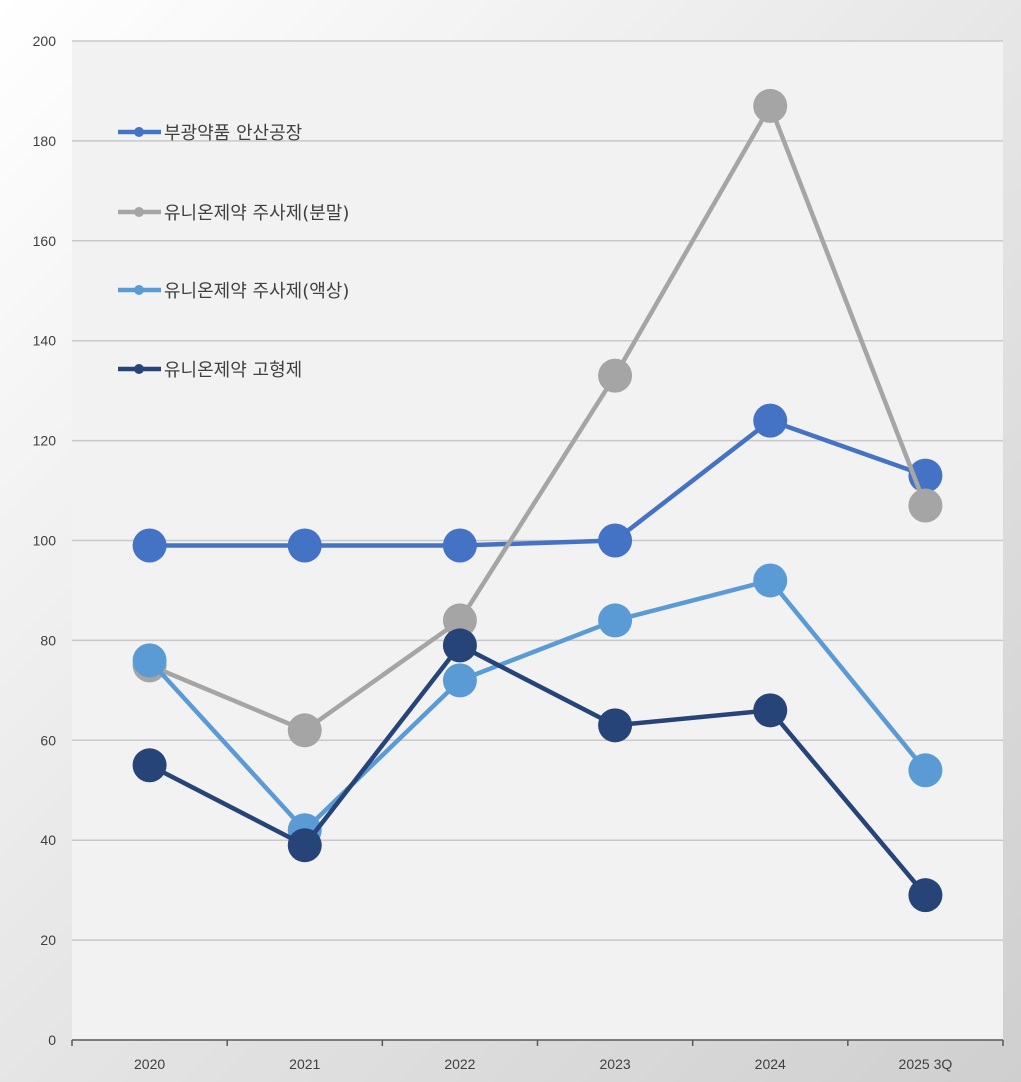 This screenshot has width=1021, height=1082. I want to click on y-tick-label: 160, so click(45, 241).